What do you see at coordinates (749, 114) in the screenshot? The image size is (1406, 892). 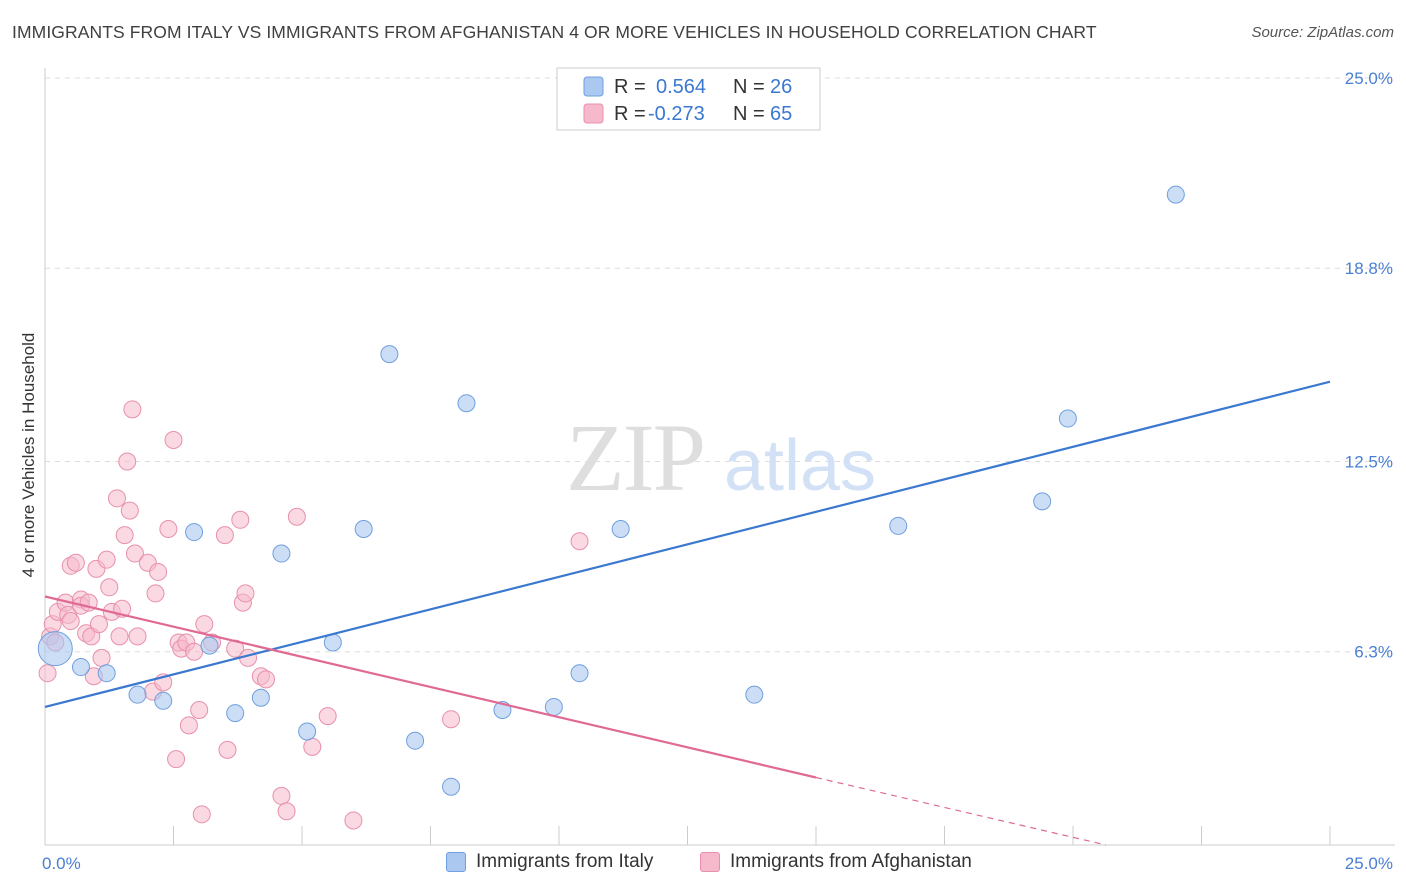 I see `legend-afghan-n-label: N =` at bounding box center [749, 114].